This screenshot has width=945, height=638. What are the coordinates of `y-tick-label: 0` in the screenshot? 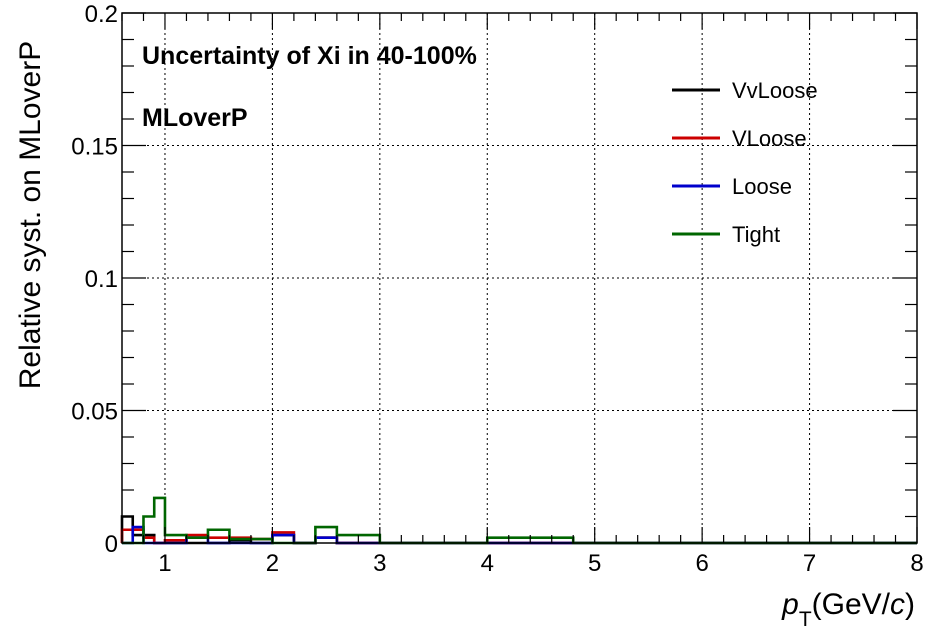 It's located at (111, 544).